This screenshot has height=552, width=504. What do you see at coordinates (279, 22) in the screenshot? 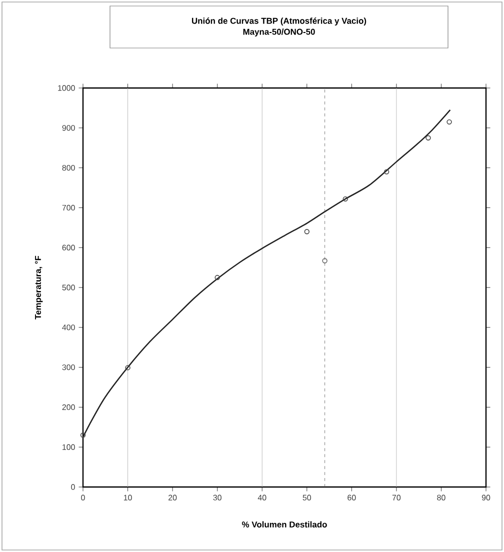
I see `chart-title: Unión de Curvas TBP (Atmosférica y Vacio)` at bounding box center [279, 22].